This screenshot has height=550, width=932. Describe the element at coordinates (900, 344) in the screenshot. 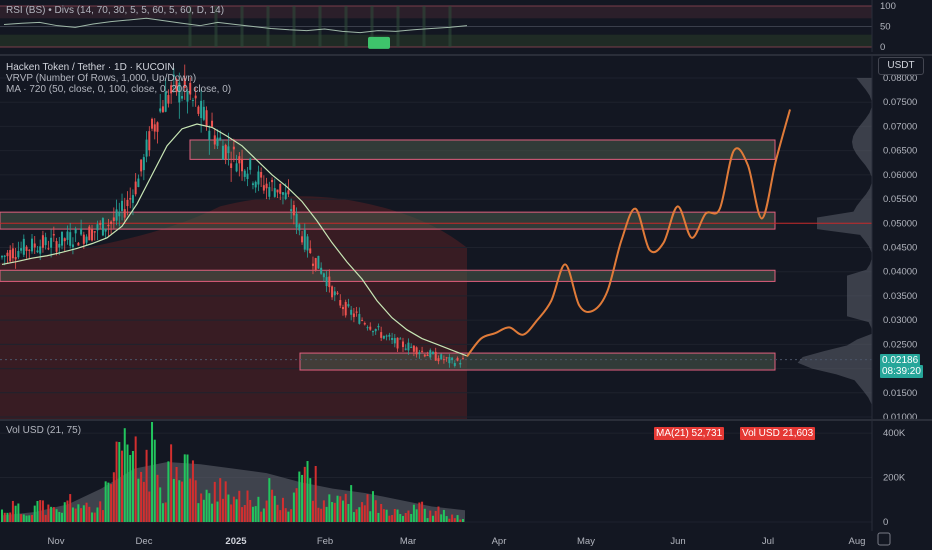

I see `price-tick-label: 0.02500` at that location.